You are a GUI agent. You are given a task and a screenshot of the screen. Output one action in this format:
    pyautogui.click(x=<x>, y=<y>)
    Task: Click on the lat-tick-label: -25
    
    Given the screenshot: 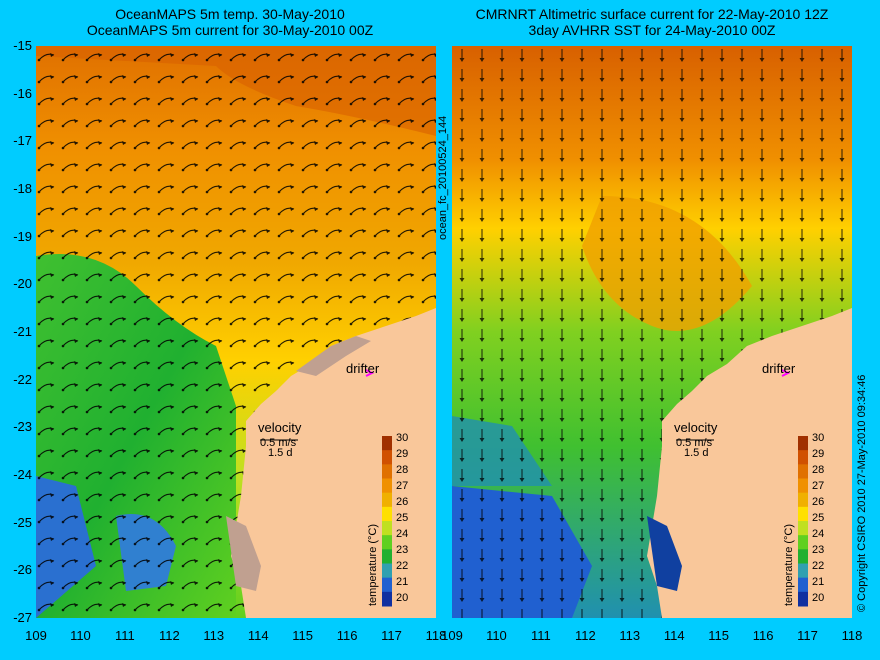 What is the action you would take?
    pyautogui.click(x=22, y=522)
    